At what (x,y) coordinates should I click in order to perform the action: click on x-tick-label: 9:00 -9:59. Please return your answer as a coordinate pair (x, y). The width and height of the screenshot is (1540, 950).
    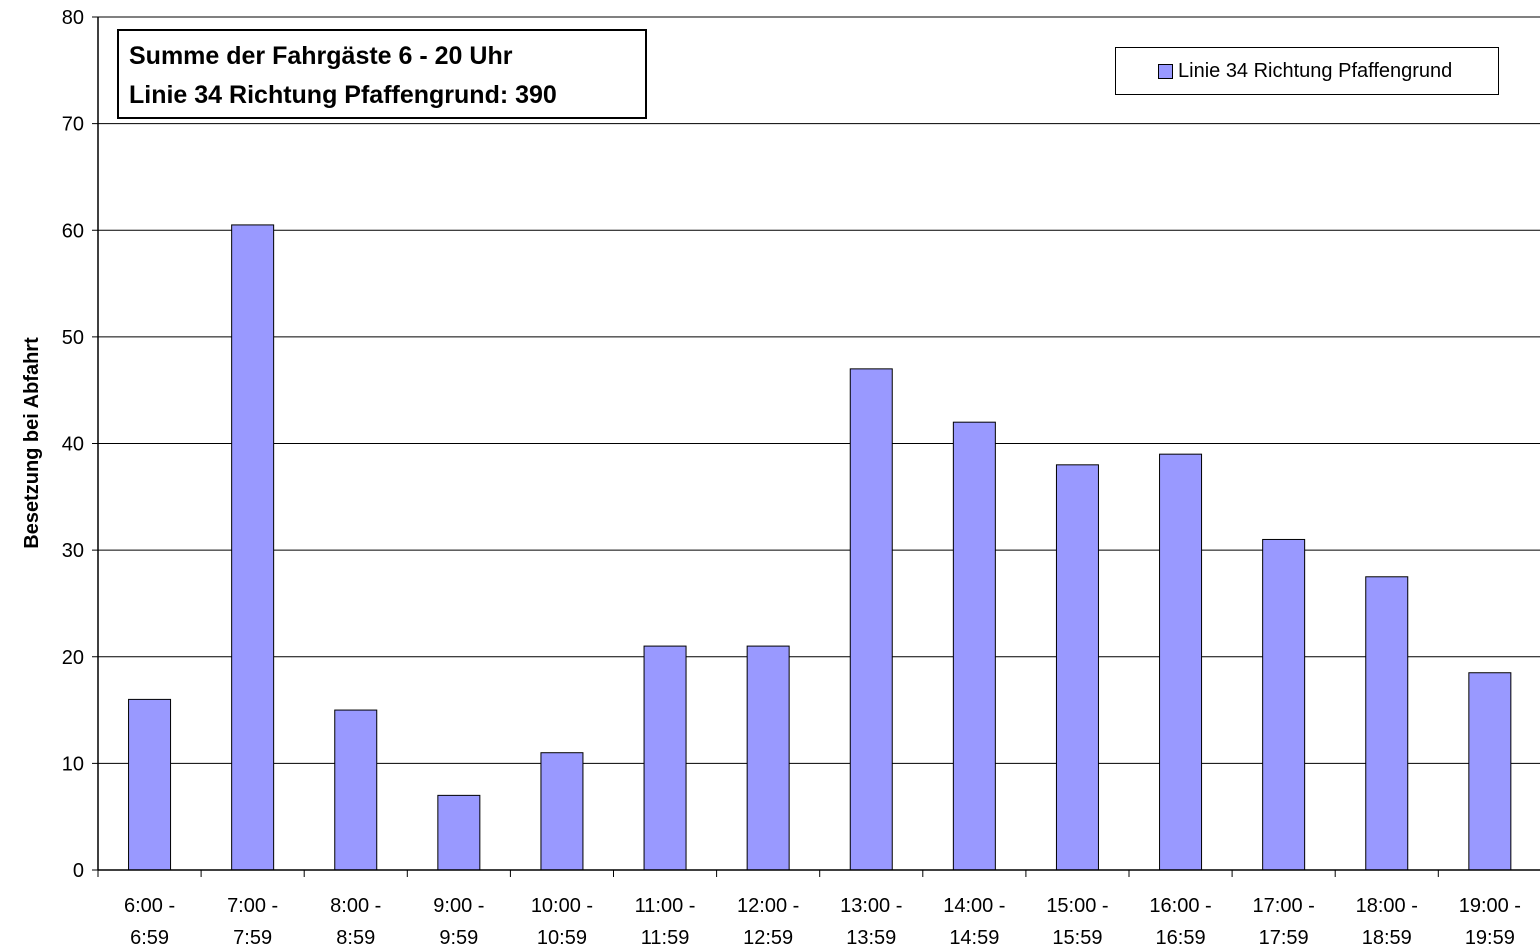
    Looking at the image, I should click on (458, 922).